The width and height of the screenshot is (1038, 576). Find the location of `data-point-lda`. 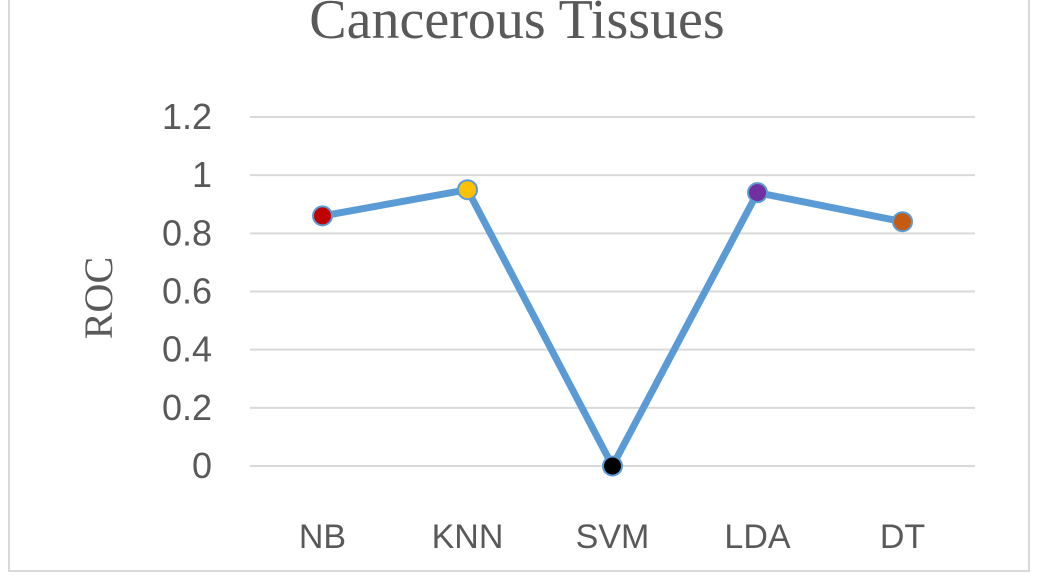

data-point-lda is located at coordinates (757, 193).